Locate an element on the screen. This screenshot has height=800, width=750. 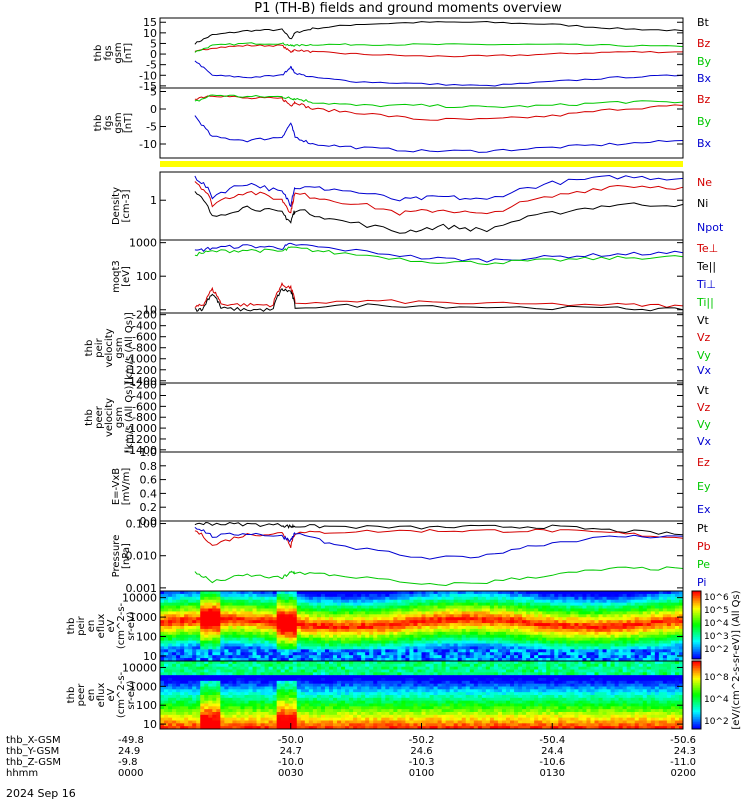
y-tick-label: 15 is located at coordinates (150, 22).